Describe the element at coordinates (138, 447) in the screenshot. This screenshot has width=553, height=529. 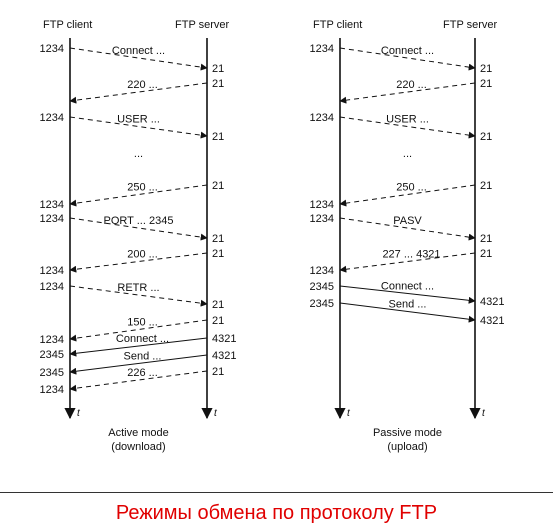
I see `mode-subtitle: (download)` at that location.